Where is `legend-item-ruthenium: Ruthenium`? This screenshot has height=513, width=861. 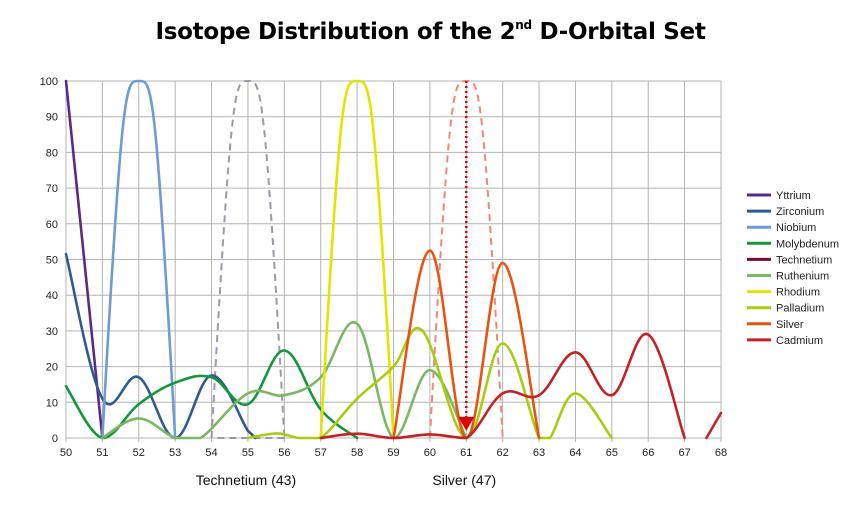 legend-item-ruthenium: Ruthenium is located at coordinates (788, 277).